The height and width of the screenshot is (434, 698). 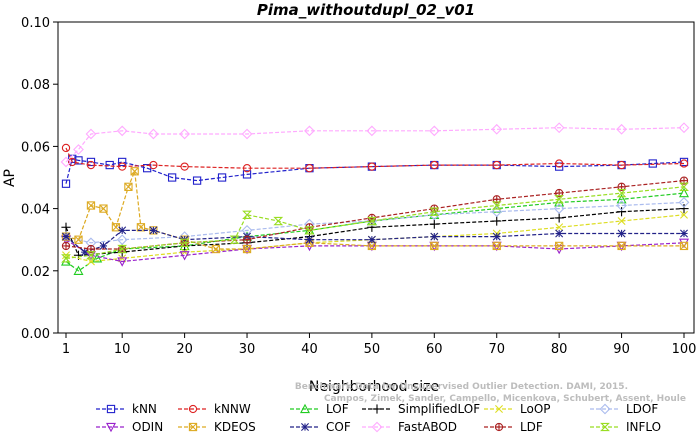 What do you see at coordinates (625, 427) in the screenshot?
I see `legend-item-inflo: INFLO` at bounding box center [625, 427].